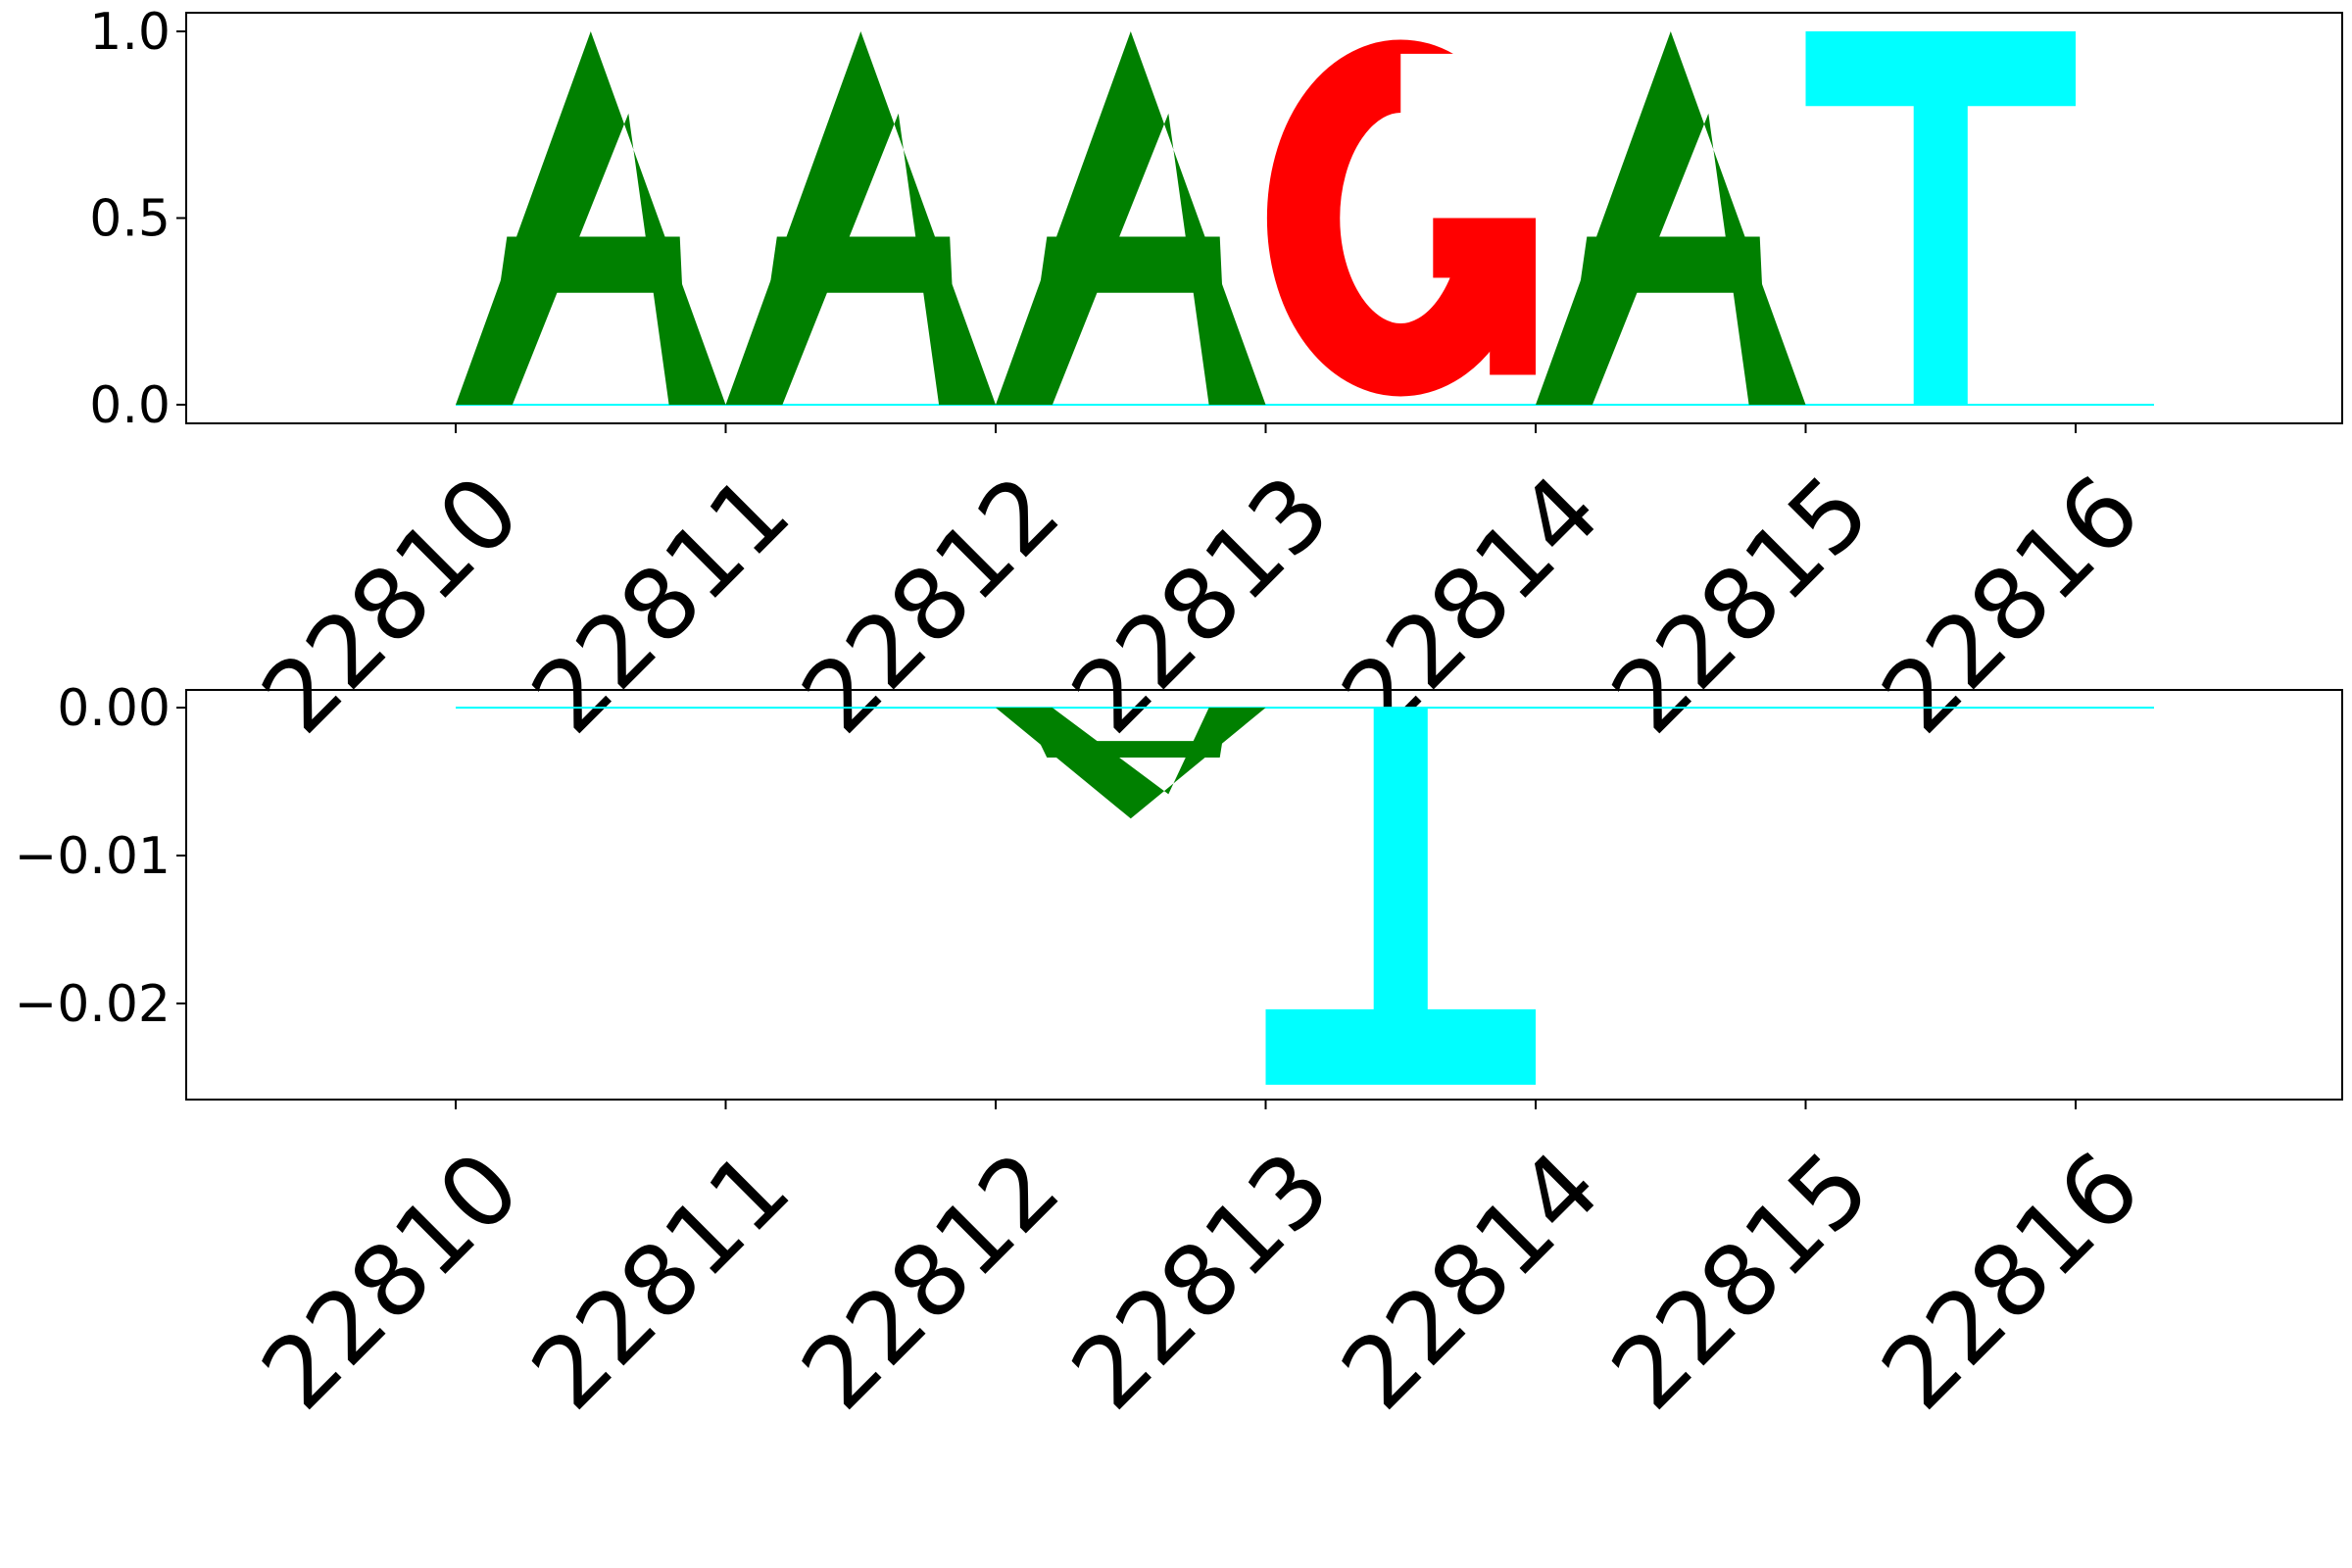 Image resolution: width=2352 pixels, height=1568 pixels. I want to click on y-tick-label: 0.00, so click(114, 708).